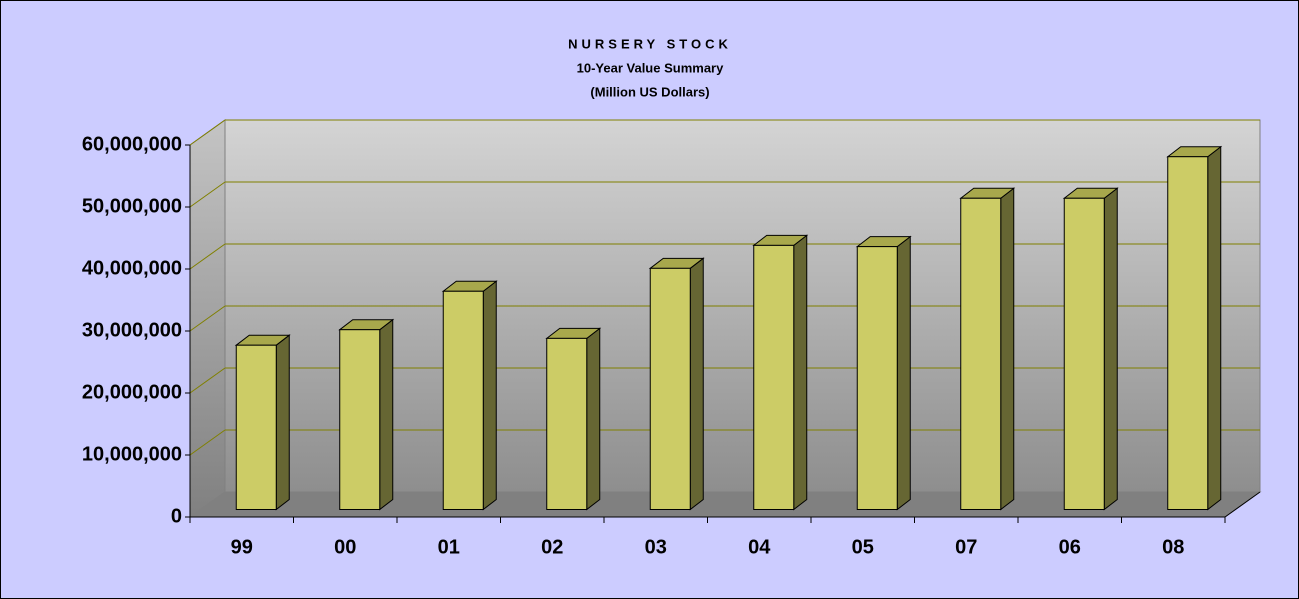 The height and width of the screenshot is (599, 1299). I want to click on x-tick-label: 08, so click(1173, 547).